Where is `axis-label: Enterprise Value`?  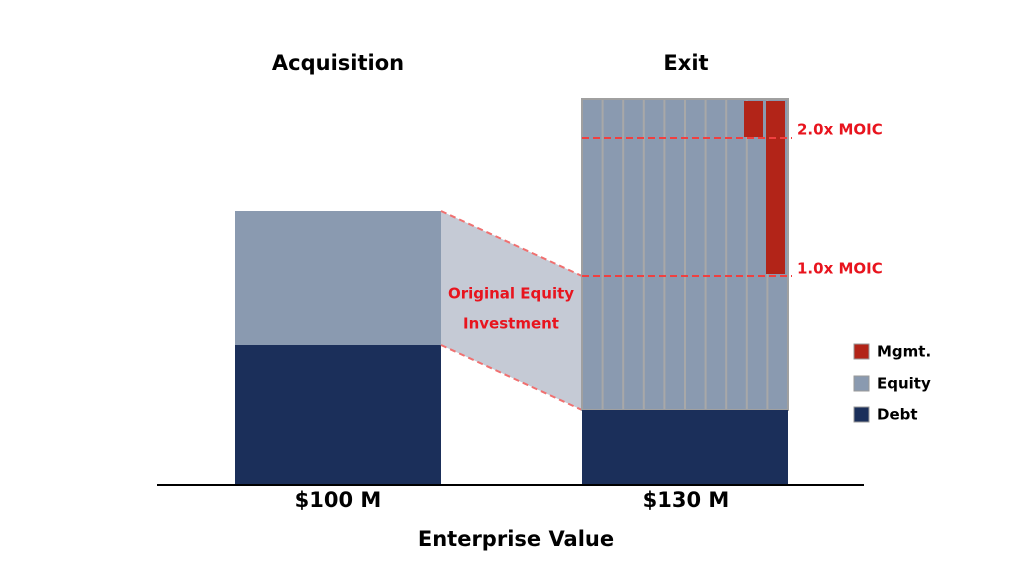
axis-label: Enterprise Value is located at coordinates (516, 539).